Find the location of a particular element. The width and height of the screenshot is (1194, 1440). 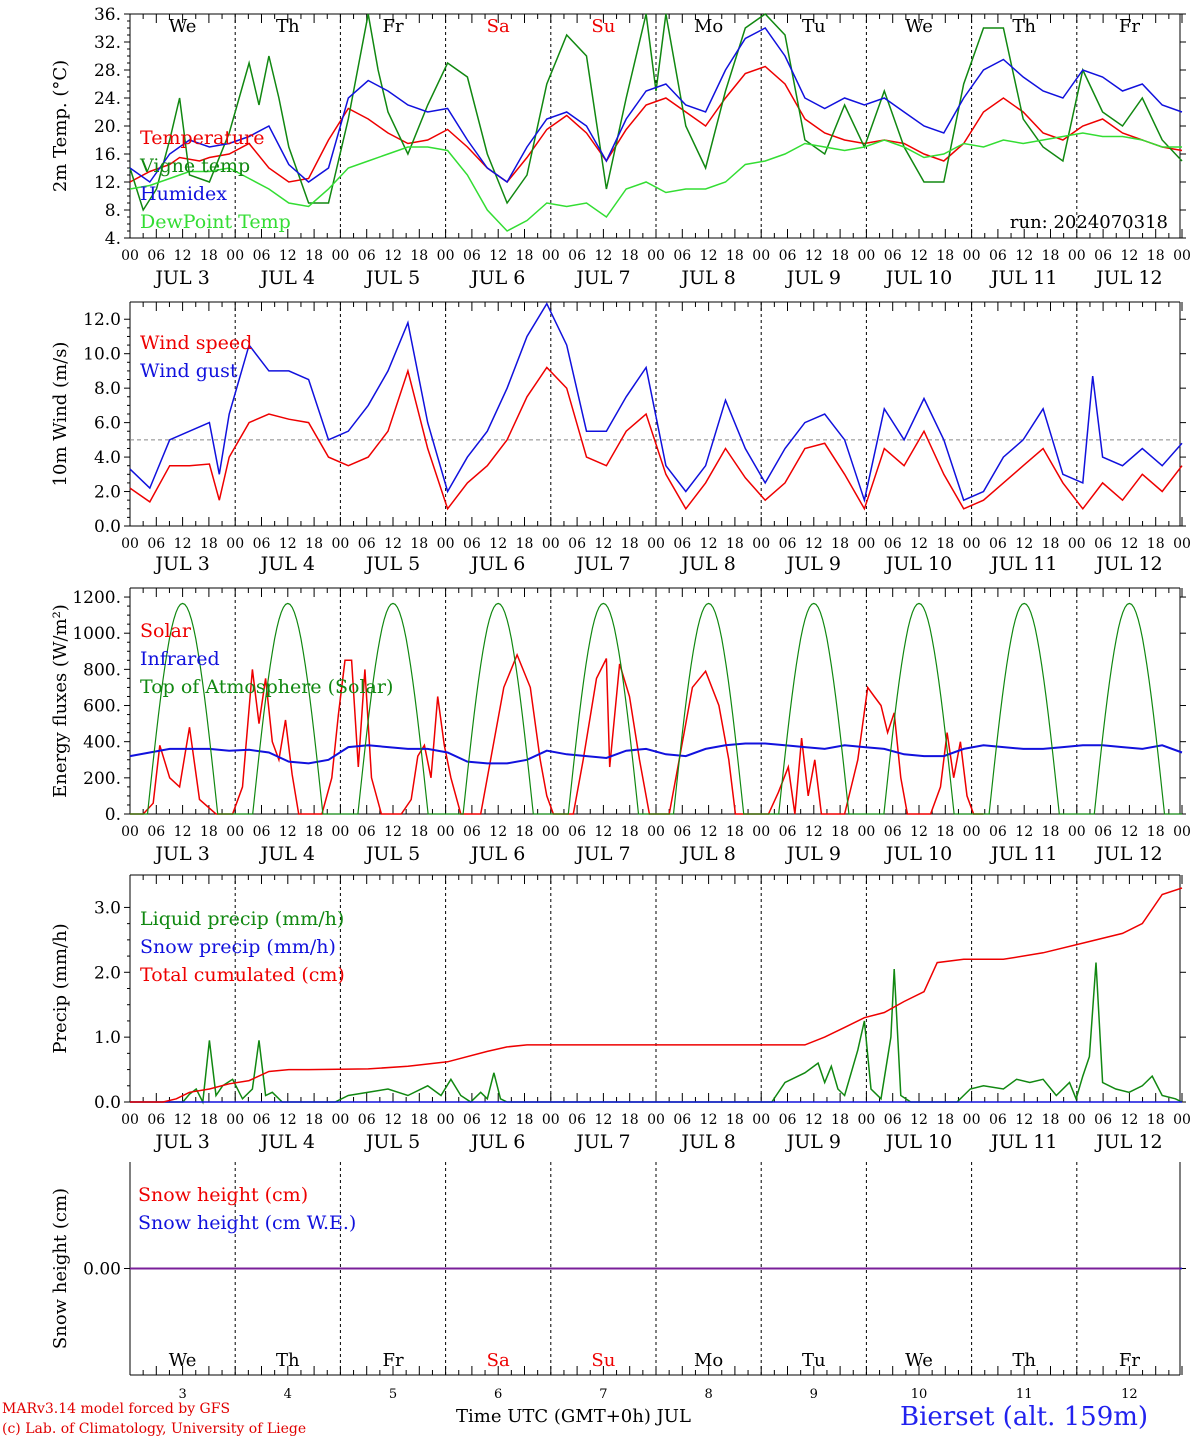

legend-entry: Wind gust is located at coordinates (189, 371).